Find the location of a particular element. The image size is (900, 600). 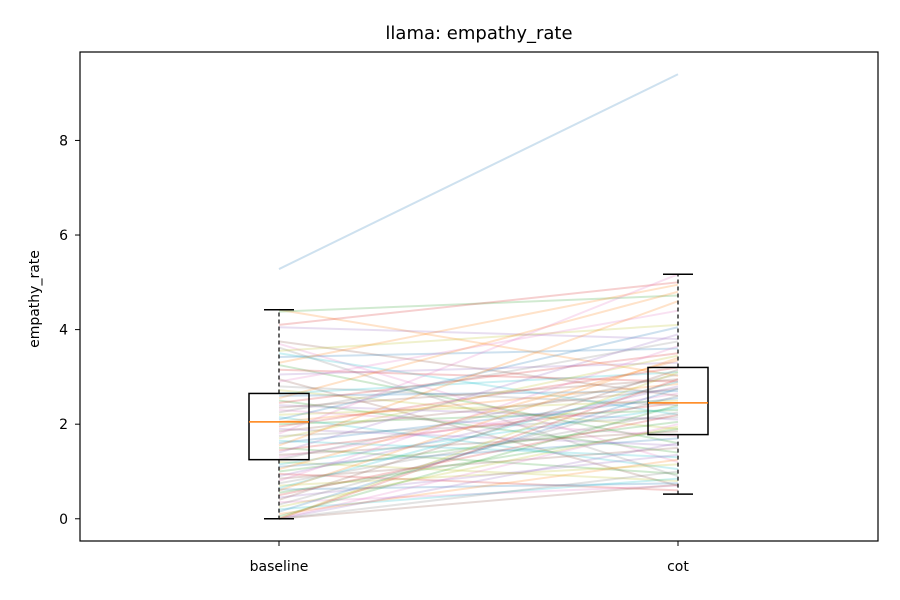

y-axis-label: empathy_rate is located at coordinates (35, 299).